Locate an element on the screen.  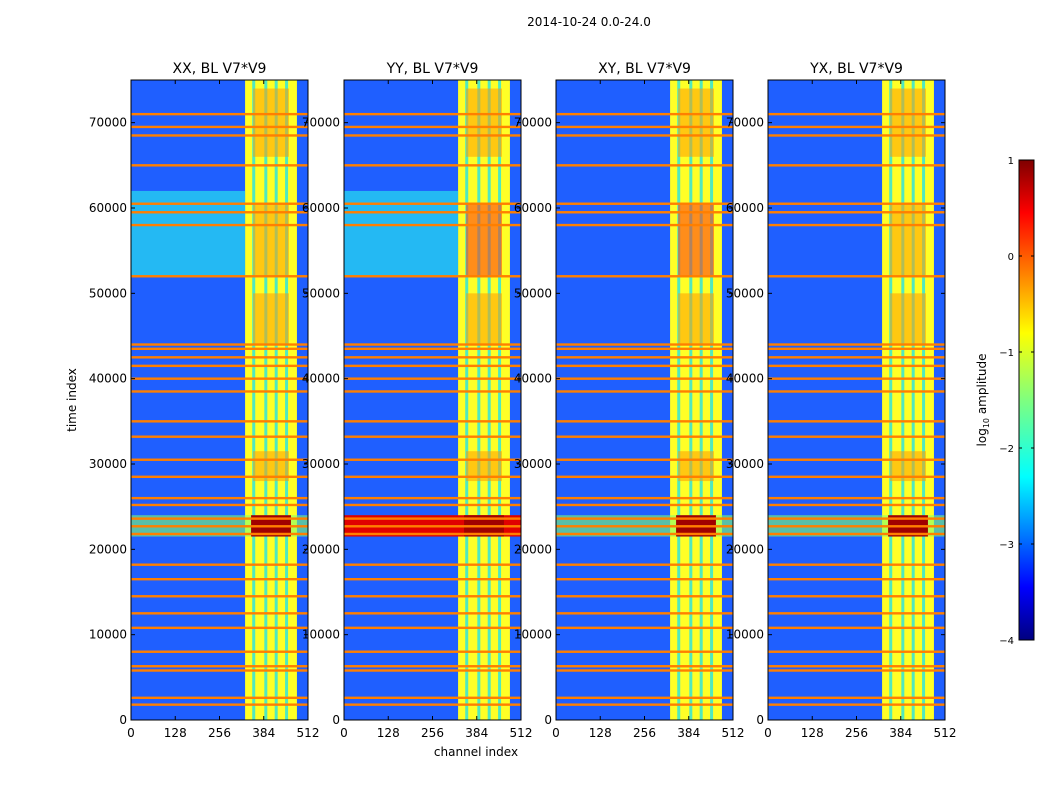
colorbar-tick-label: −2 is located at coordinates (1006, 449).